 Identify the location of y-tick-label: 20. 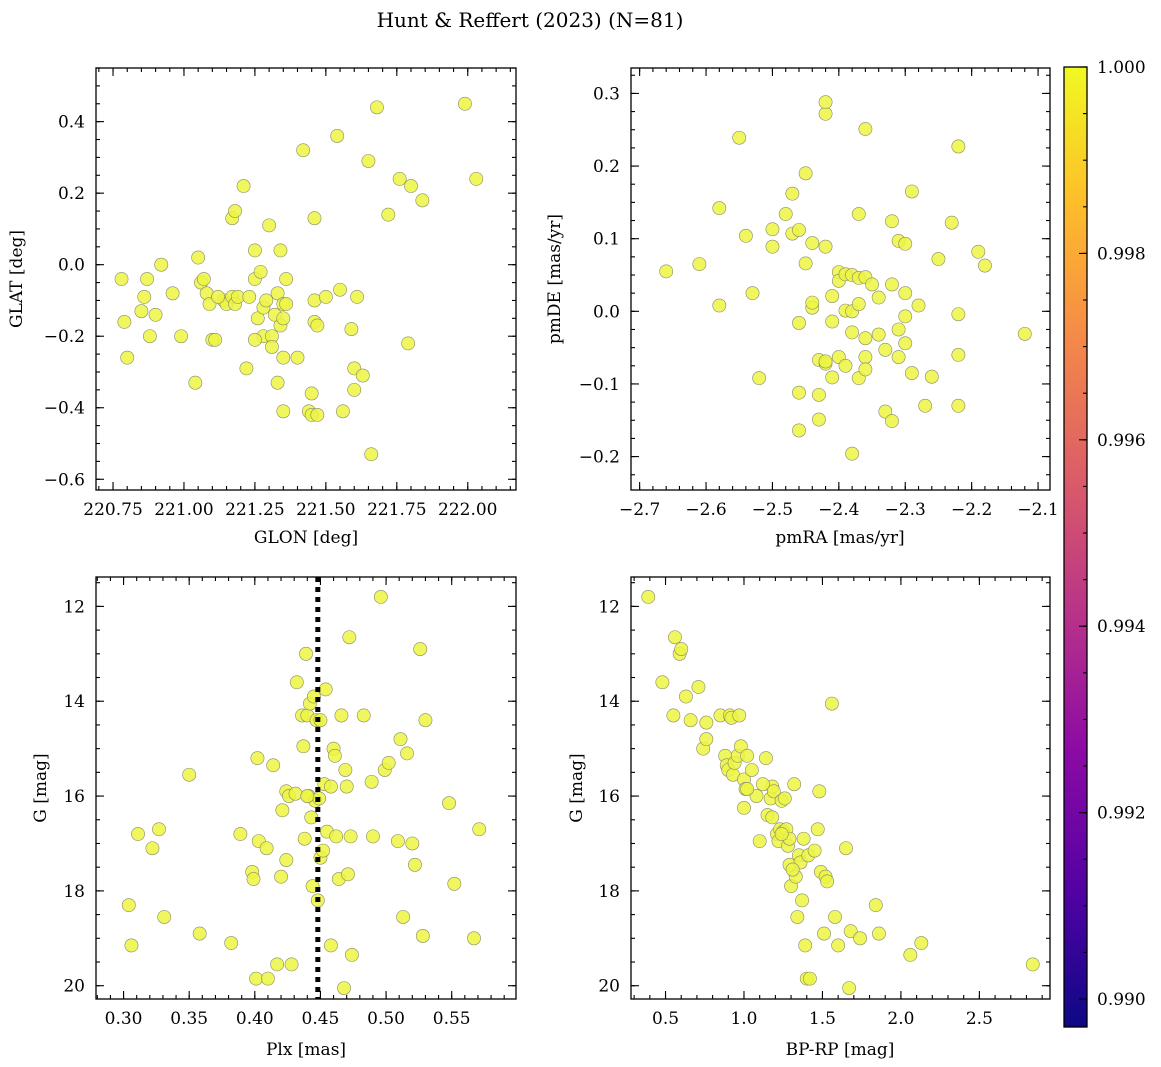
(609, 987).